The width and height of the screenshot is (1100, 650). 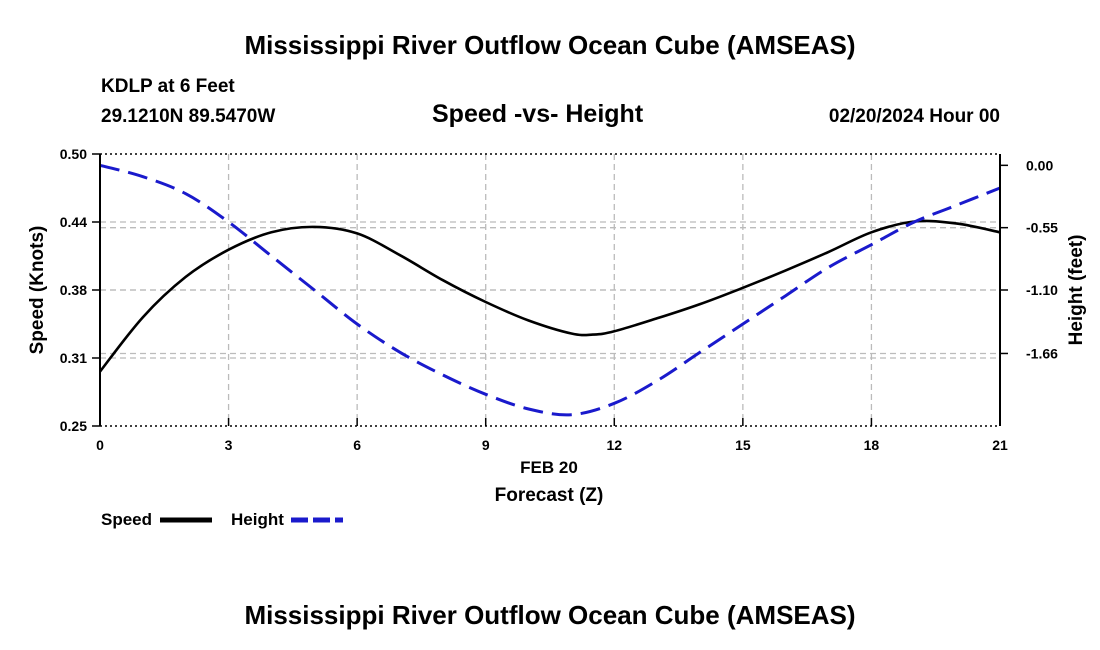 I want to click on legend-speed-label: Speed, so click(x=127, y=519).